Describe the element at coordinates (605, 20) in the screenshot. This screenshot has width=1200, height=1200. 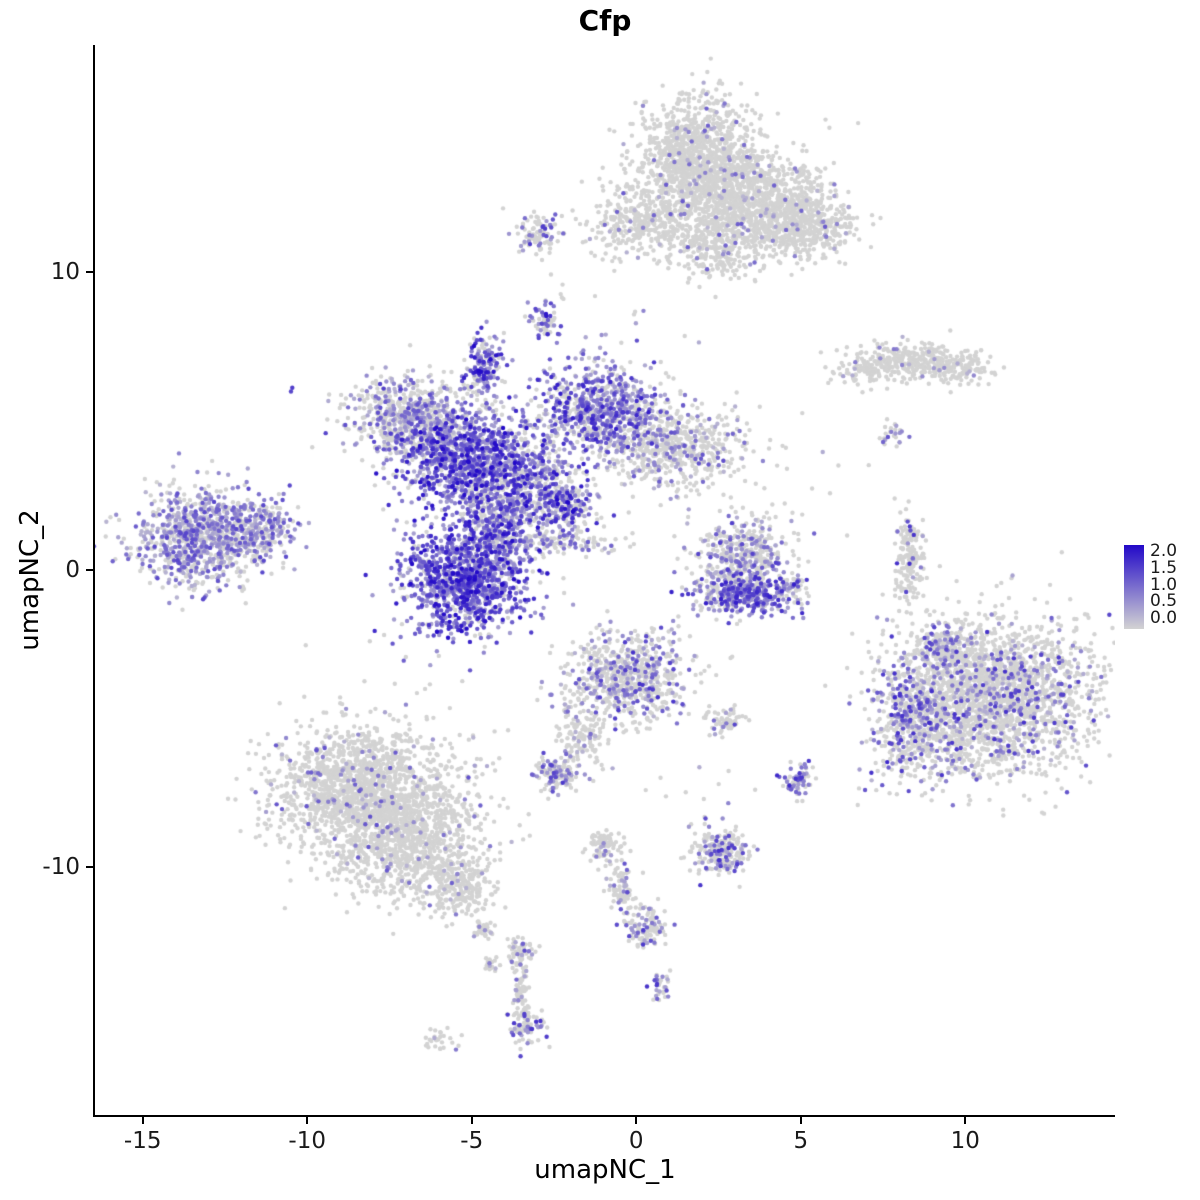
I see `chart-title: Cfp` at that location.